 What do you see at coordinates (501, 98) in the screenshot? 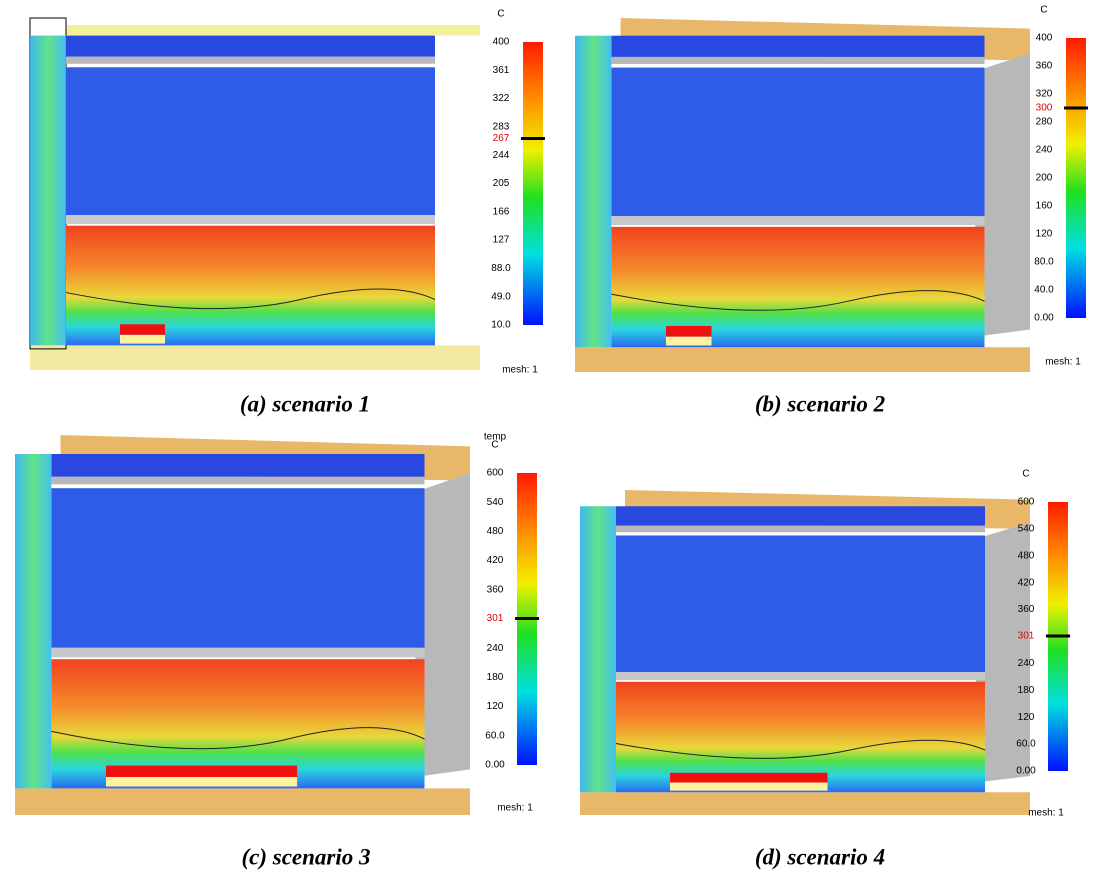
I see `colorbar-tick: 322` at bounding box center [501, 98].